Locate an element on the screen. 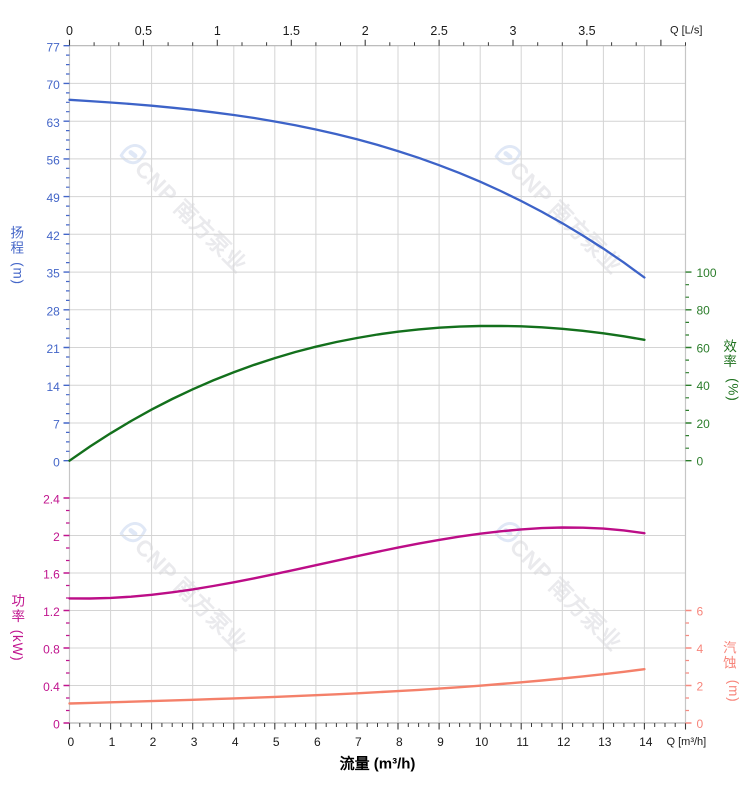  svg-text: 0.5 is located at coordinates (143, 31).